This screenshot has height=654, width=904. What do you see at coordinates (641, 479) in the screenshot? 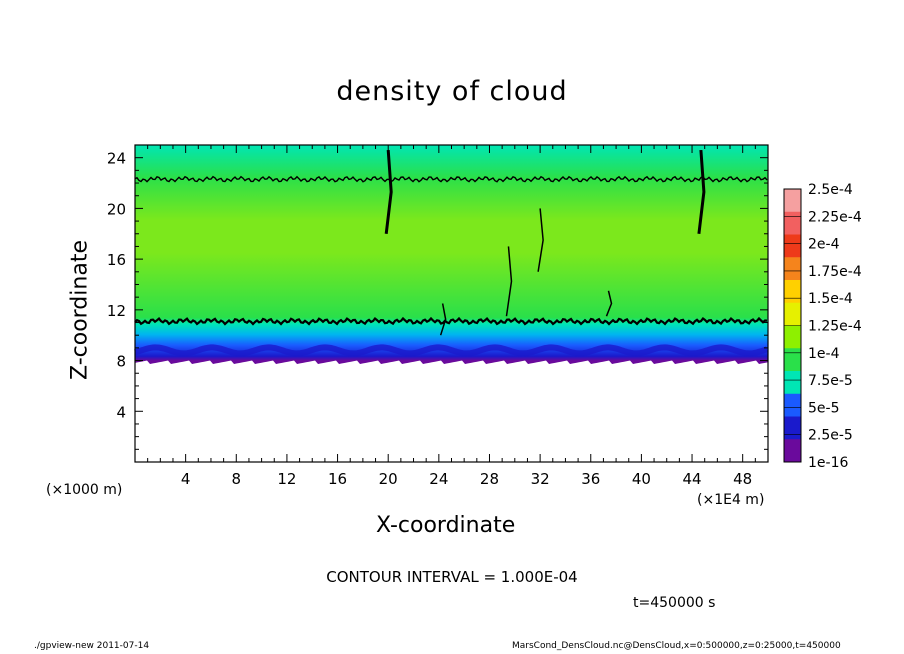
I see `x-tick-label: 40` at bounding box center [641, 479].